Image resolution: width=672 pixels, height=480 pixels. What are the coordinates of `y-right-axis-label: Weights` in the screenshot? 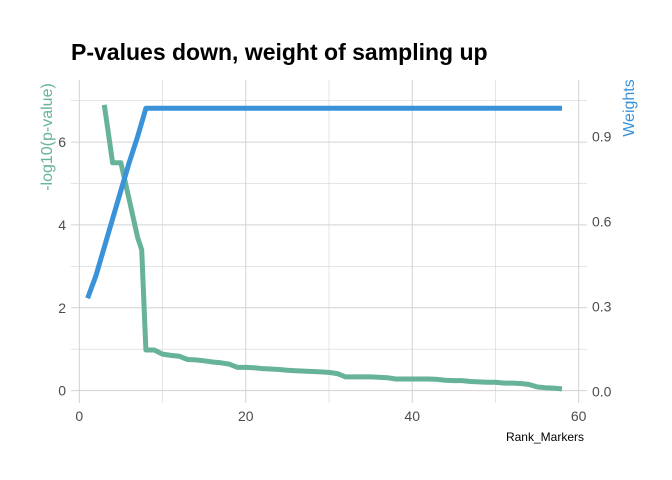 It's located at (629, 108).